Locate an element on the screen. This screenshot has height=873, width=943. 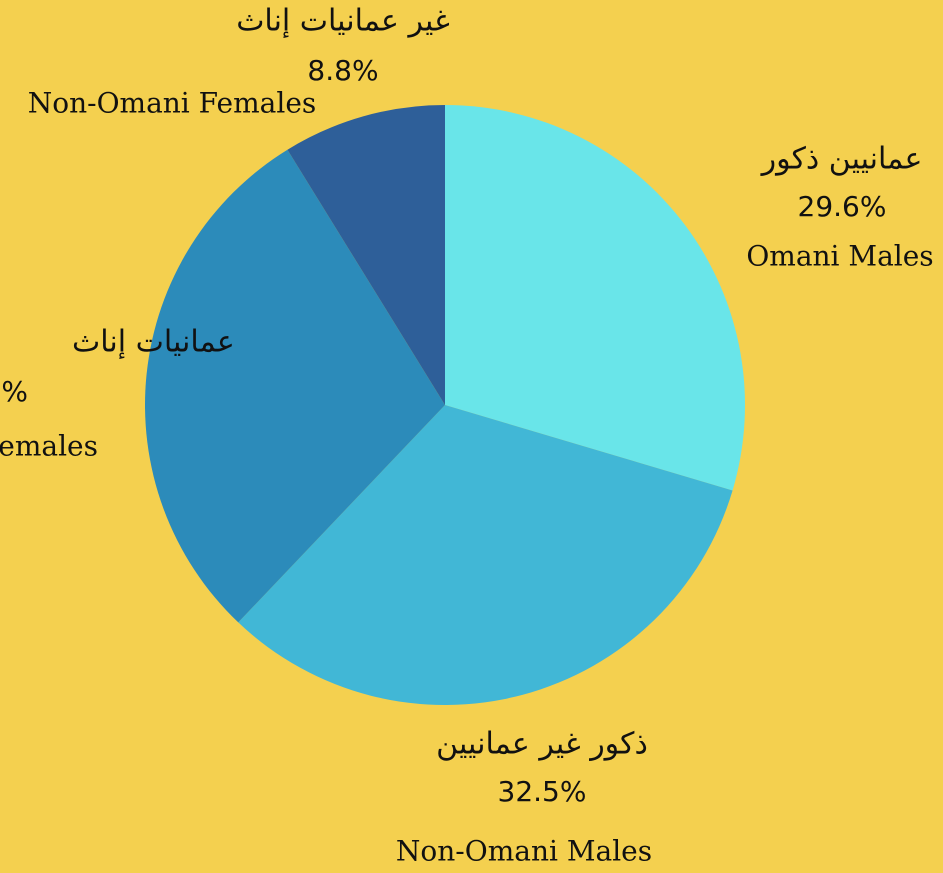
slice-value-label: 29.1% is located at coordinates (14, 391).